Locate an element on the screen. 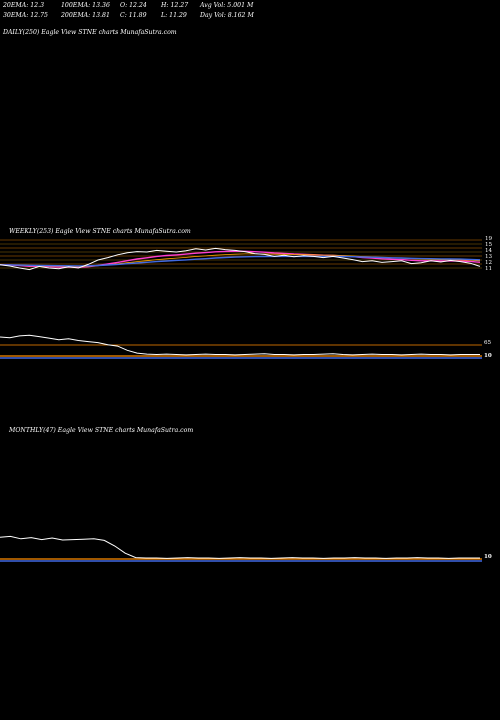 This screenshot has width=500, height=720. weekly-tick-13: 13 is located at coordinates (489, 257).